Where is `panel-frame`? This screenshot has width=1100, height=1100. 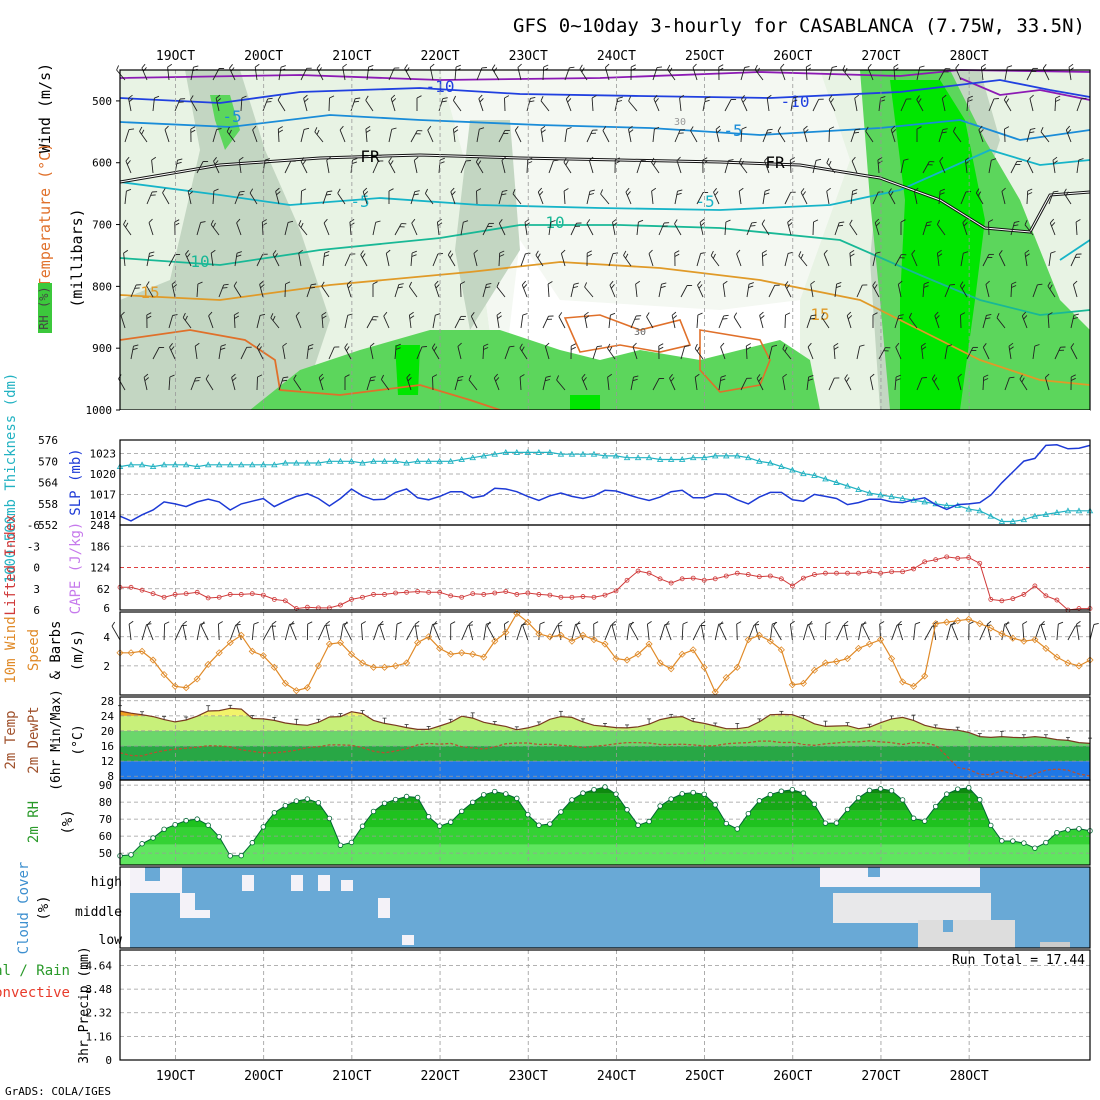 panel-frame is located at coordinates (605, 1005).